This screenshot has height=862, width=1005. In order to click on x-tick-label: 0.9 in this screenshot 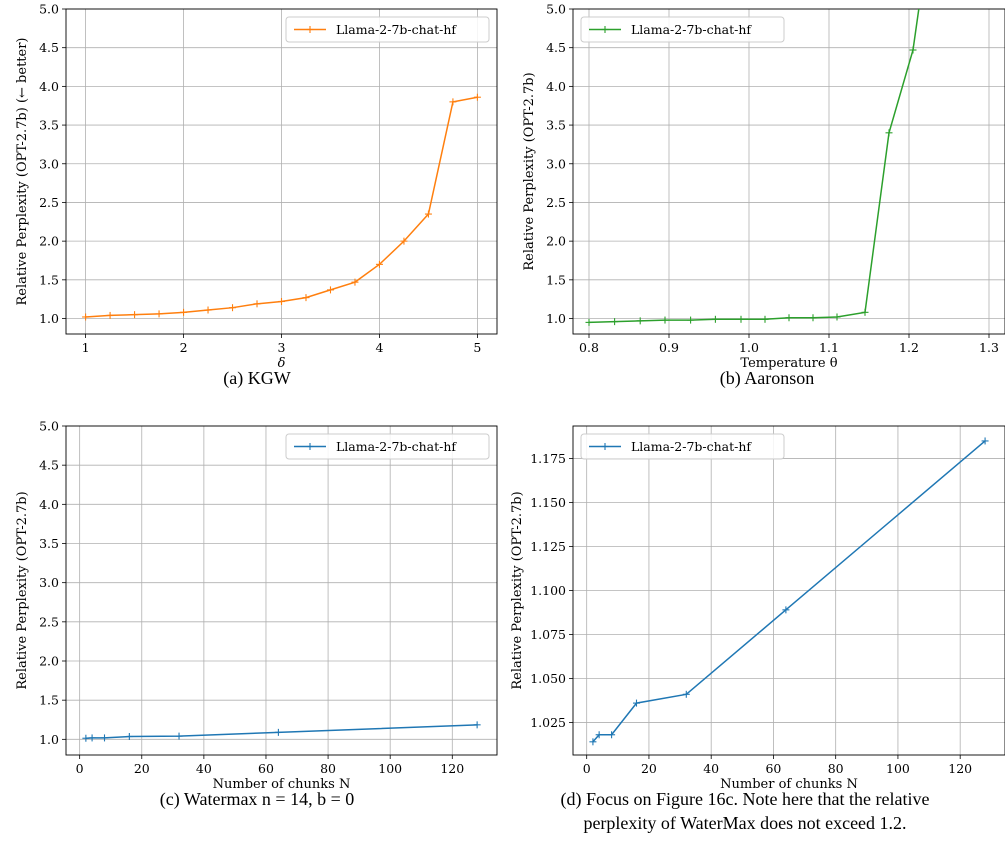, I will do `click(669, 347)`.